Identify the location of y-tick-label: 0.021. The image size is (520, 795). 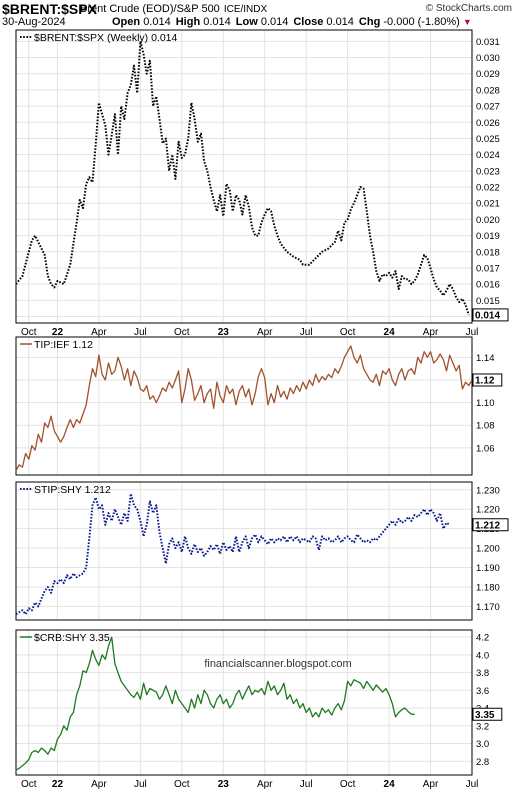
(488, 204).